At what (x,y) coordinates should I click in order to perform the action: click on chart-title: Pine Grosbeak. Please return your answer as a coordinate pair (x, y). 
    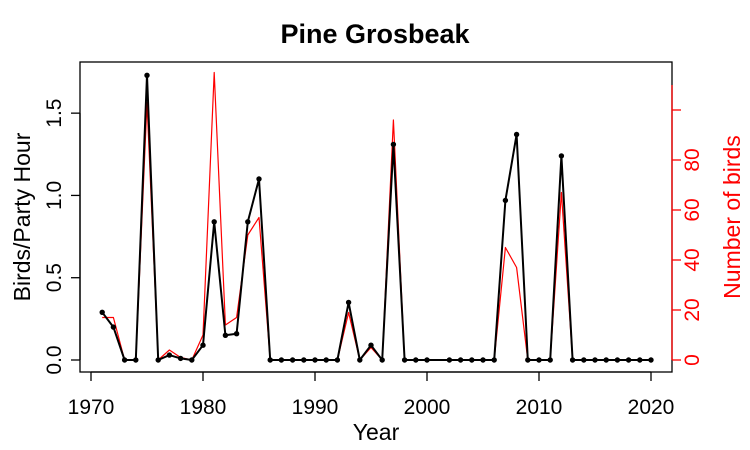
    Looking at the image, I should click on (375, 34).